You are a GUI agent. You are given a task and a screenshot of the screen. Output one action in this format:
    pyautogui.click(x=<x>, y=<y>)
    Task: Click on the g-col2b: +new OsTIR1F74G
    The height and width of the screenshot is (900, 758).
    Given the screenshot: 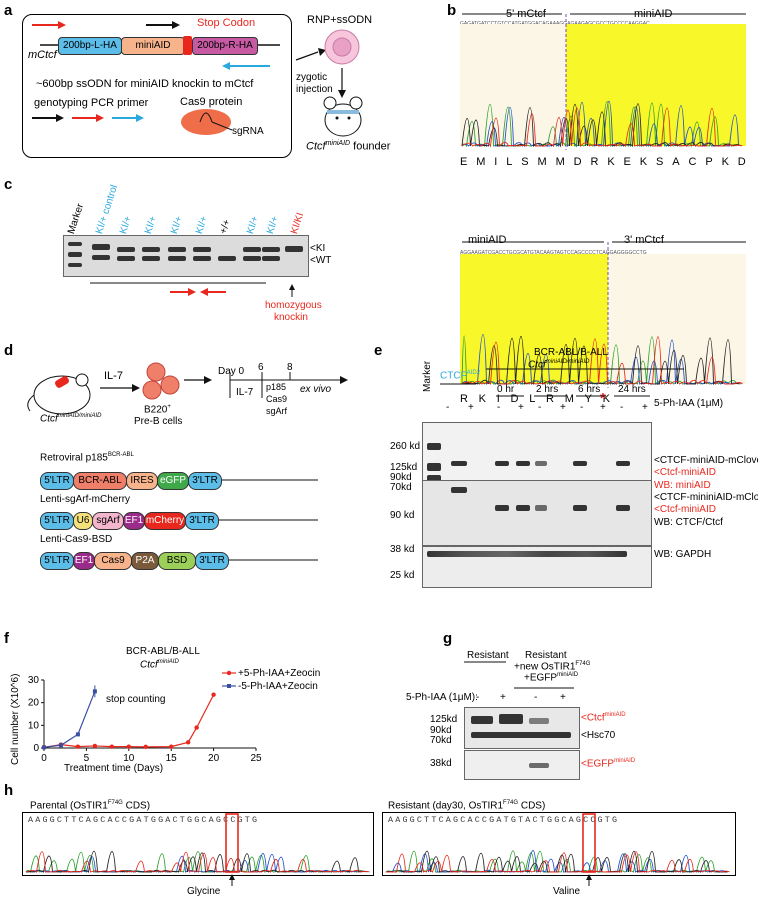 What is the action you would take?
    pyautogui.click(x=552, y=667)
    